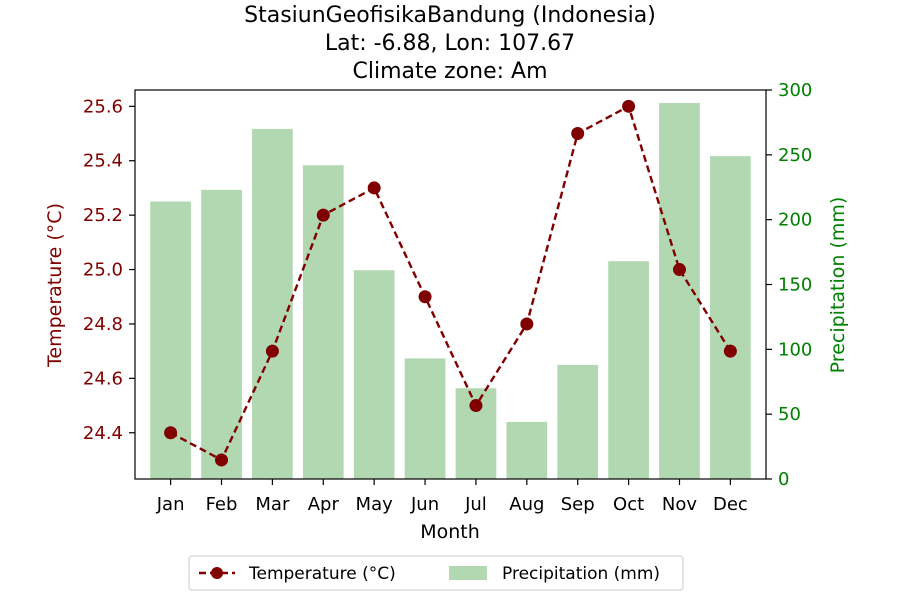 The image size is (900, 600). I want to click on x-tick-label-sep: Sep, so click(578, 504).